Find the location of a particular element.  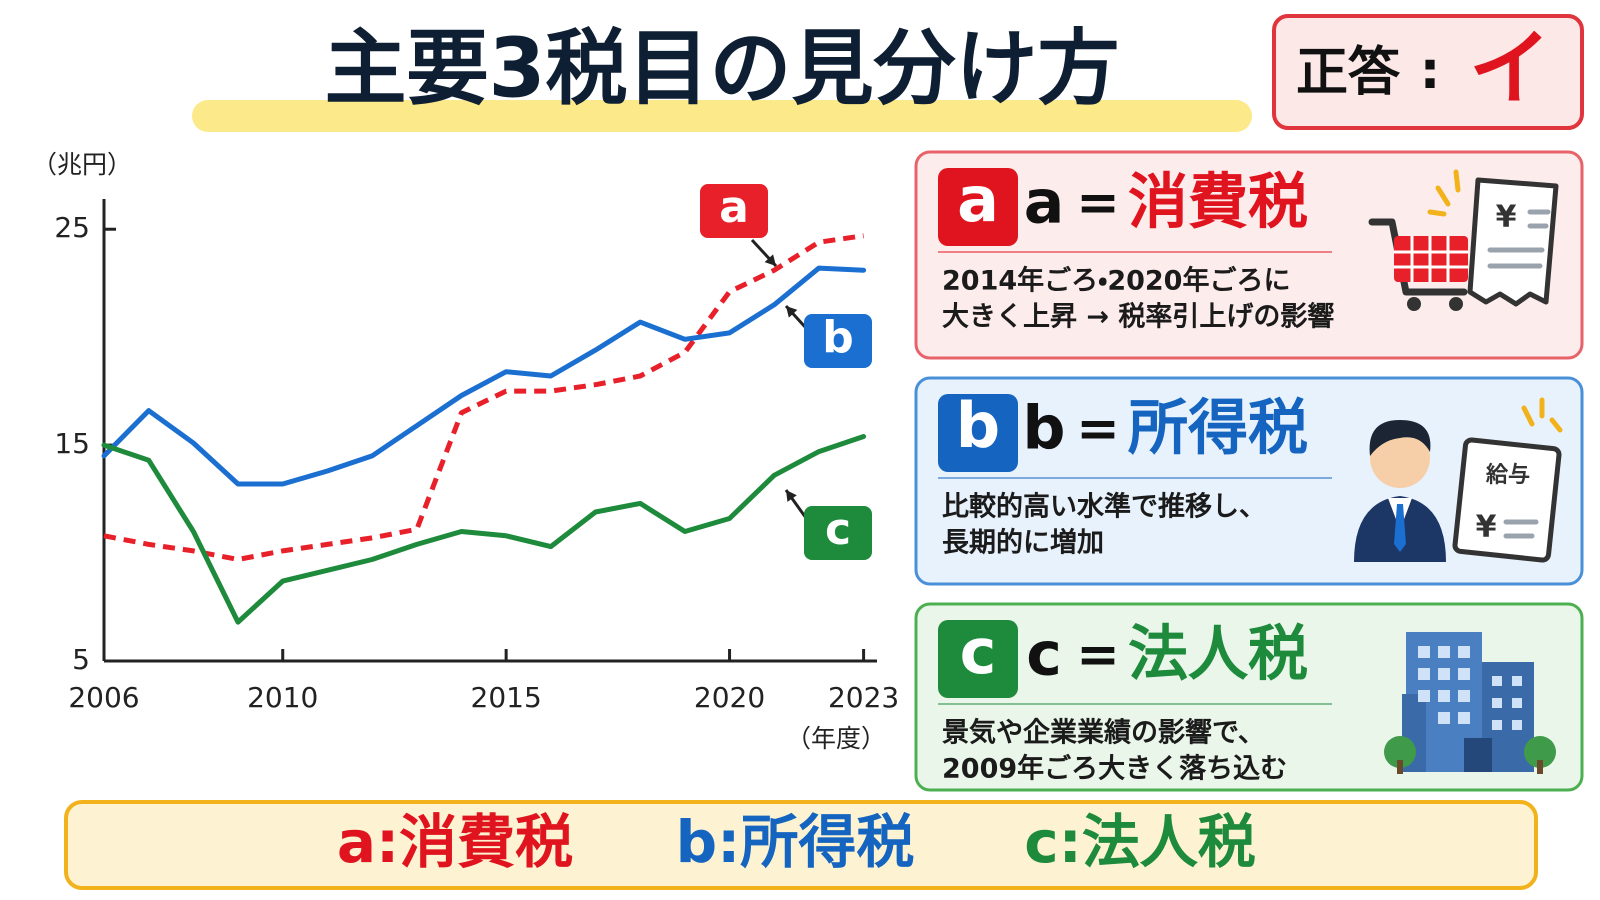

x-tick-label: 2015 is located at coordinates (506, 697).